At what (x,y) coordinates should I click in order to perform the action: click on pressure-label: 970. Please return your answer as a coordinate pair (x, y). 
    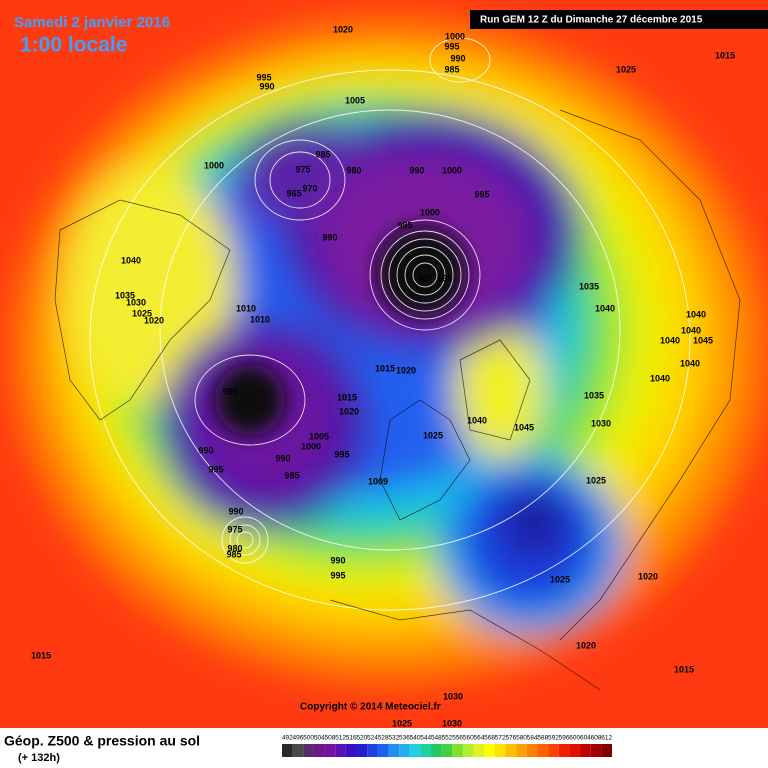
    Looking at the image, I should click on (309, 188).